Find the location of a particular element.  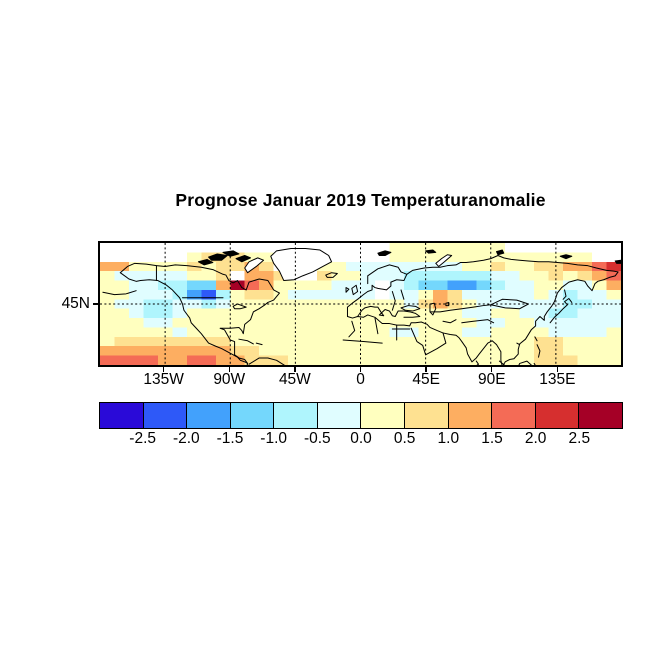

colorbar-tick-label-2.5: 2.5 is located at coordinates (579, 438).